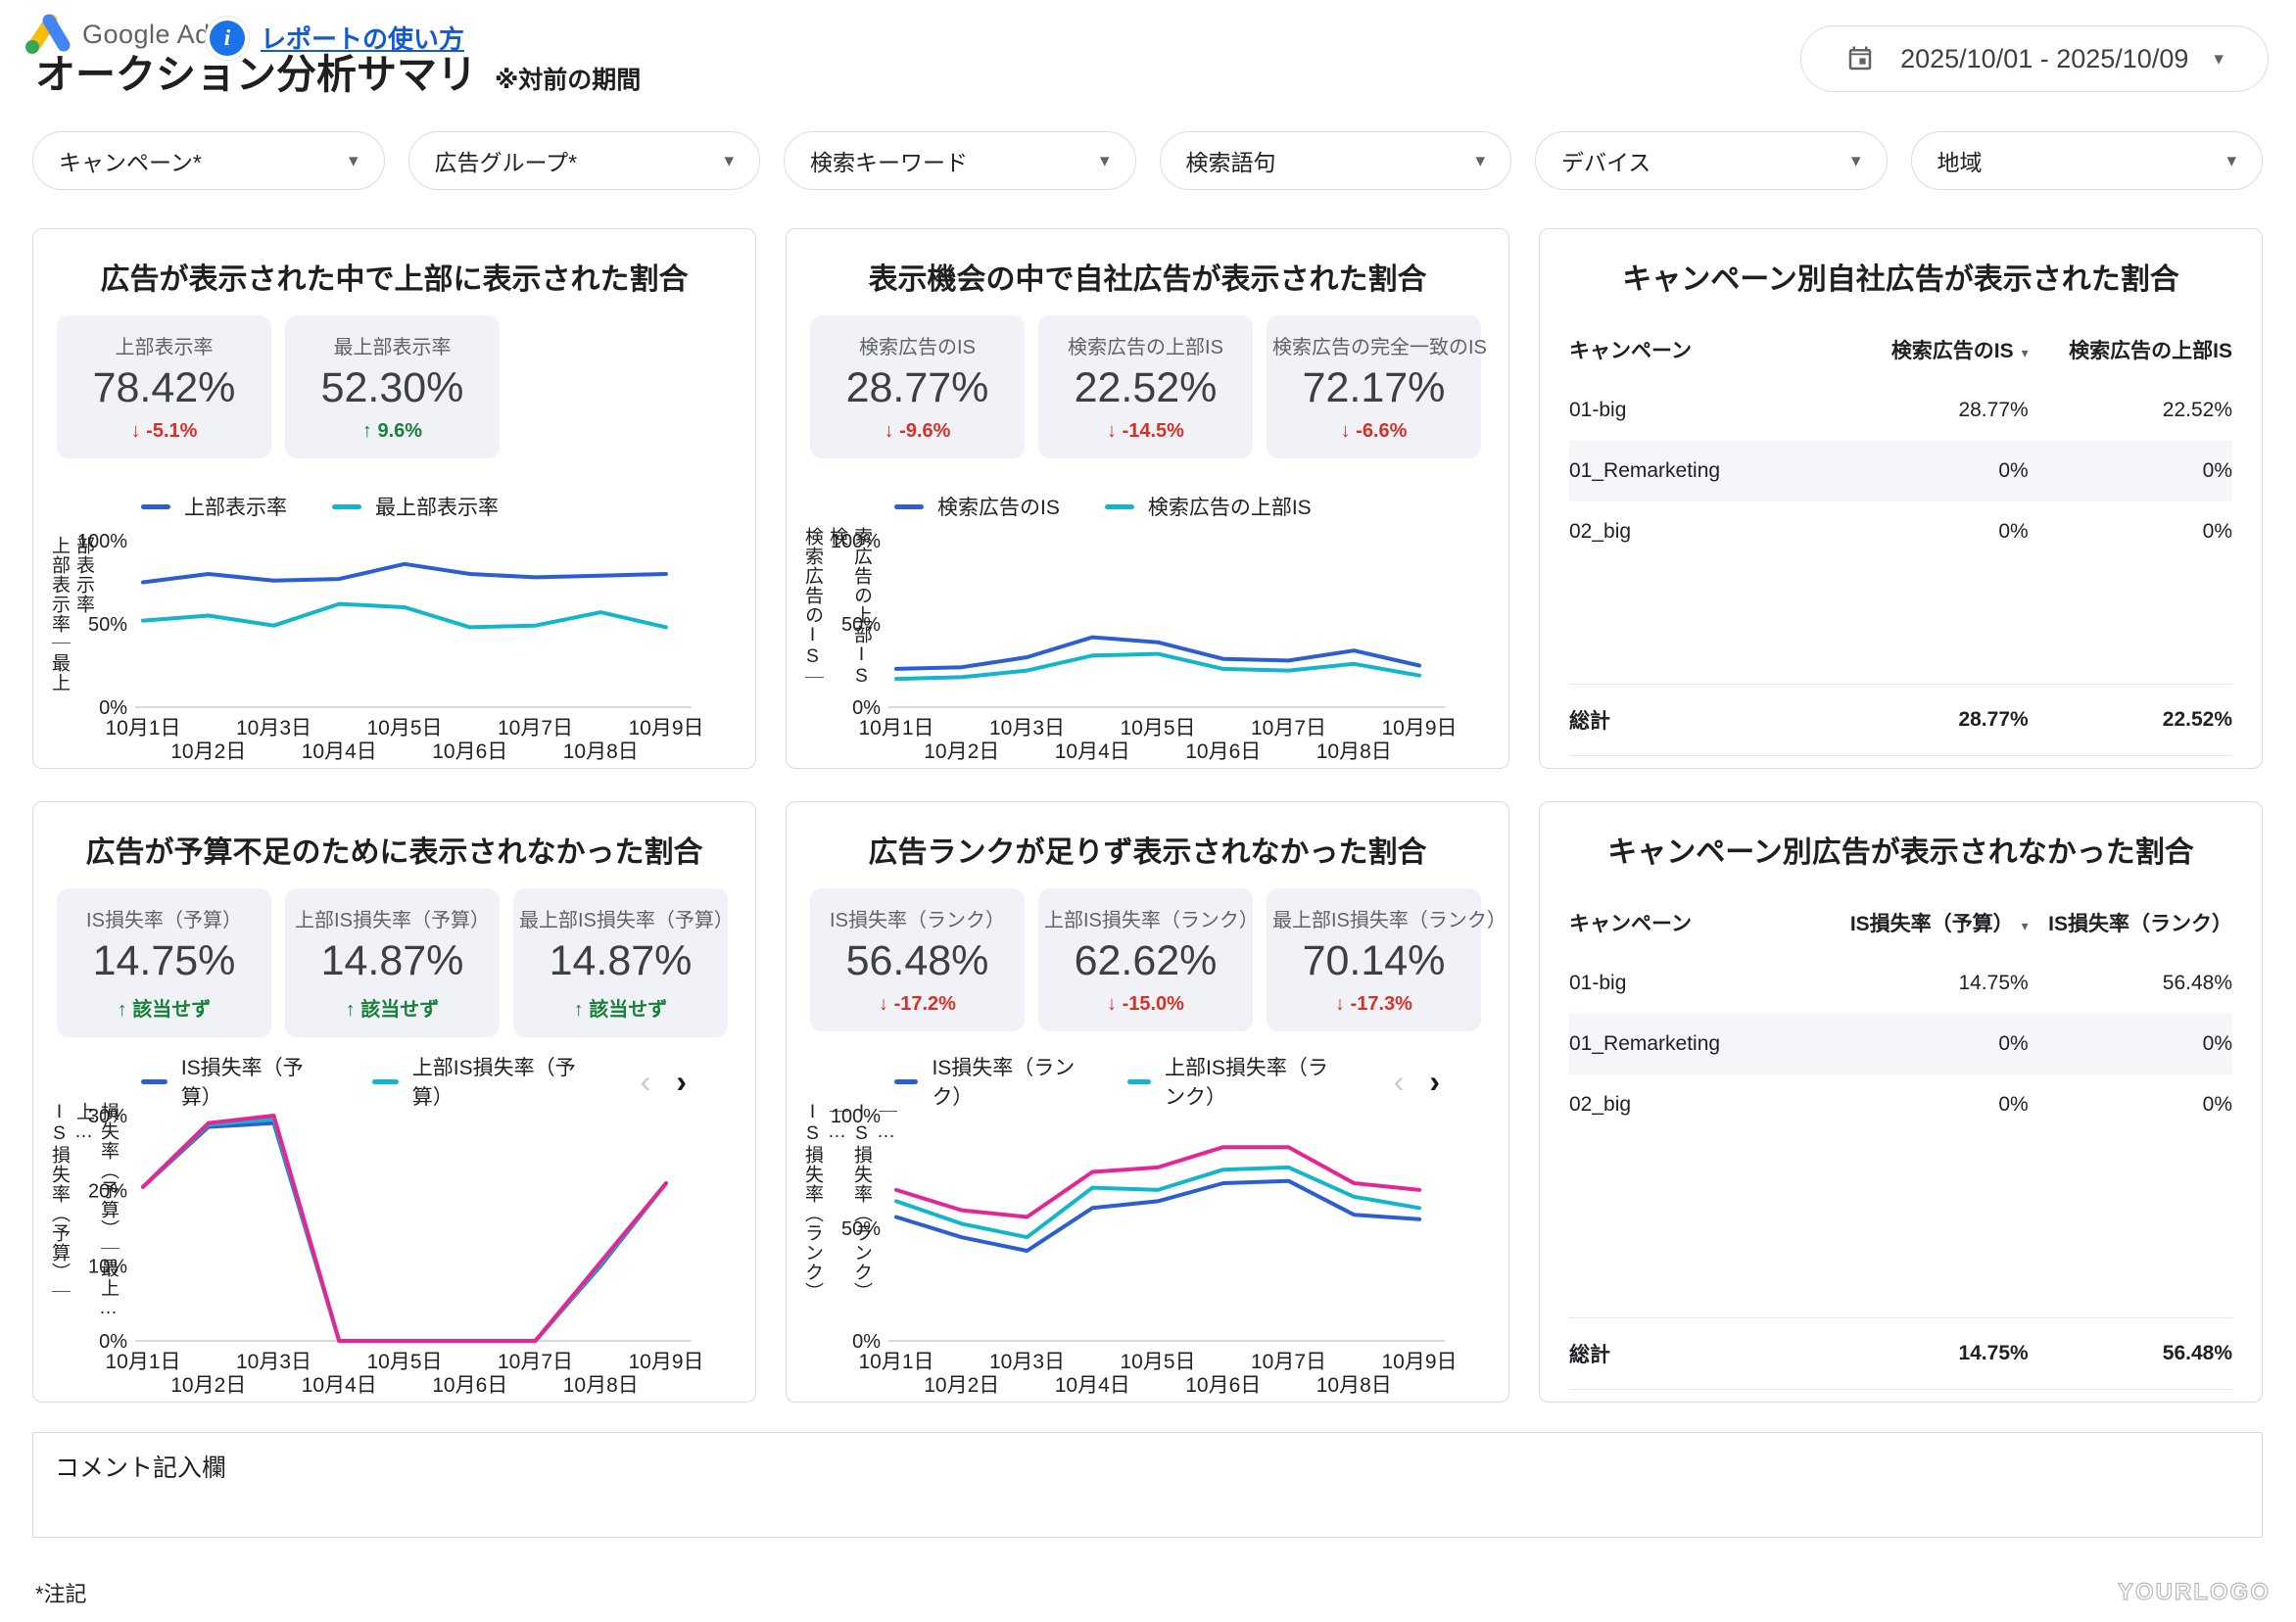 This screenshot has width=2296, height=1622. Describe the element at coordinates (506, 162) in the screenshot. I see `filter-label: 広告グループ*` at that location.